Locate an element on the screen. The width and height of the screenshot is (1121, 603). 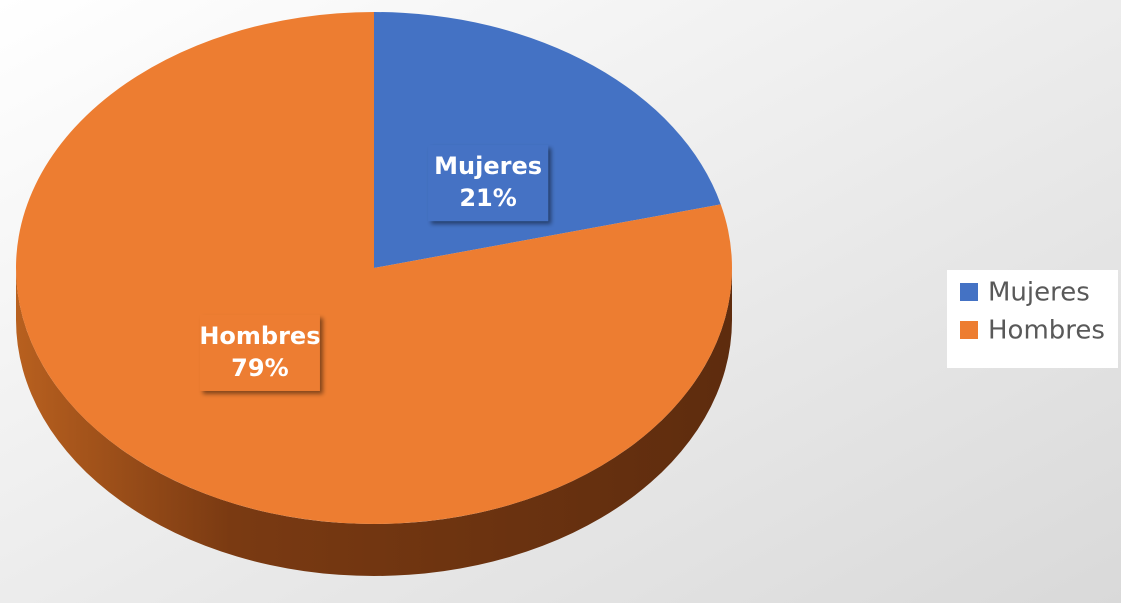
data-label-value: 21% is located at coordinates (487, 198).